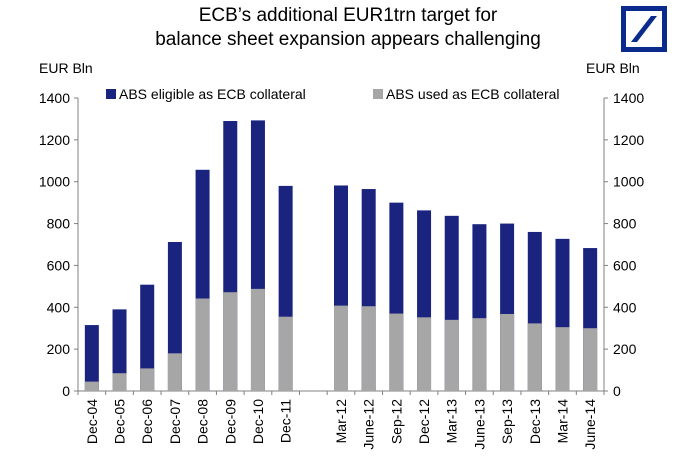 The width and height of the screenshot is (696, 470). What do you see at coordinates (625, 349) in the screenshot?
I see `y-tick-label-right: 200` at bounding box center [625, 349].